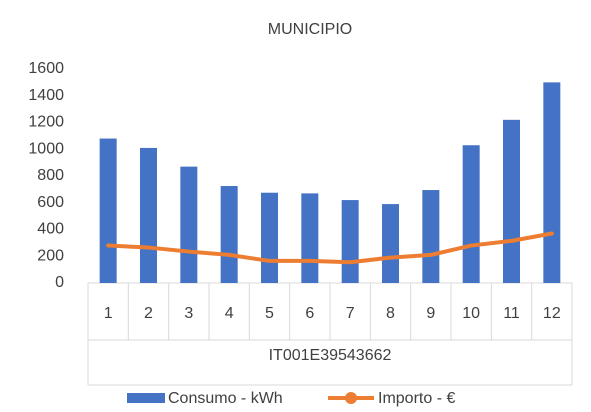 The image size is (591, 412). Describe the element at coordinates (46, 148) in the screenshot. I see `y-tick-label: 1000` at that location.